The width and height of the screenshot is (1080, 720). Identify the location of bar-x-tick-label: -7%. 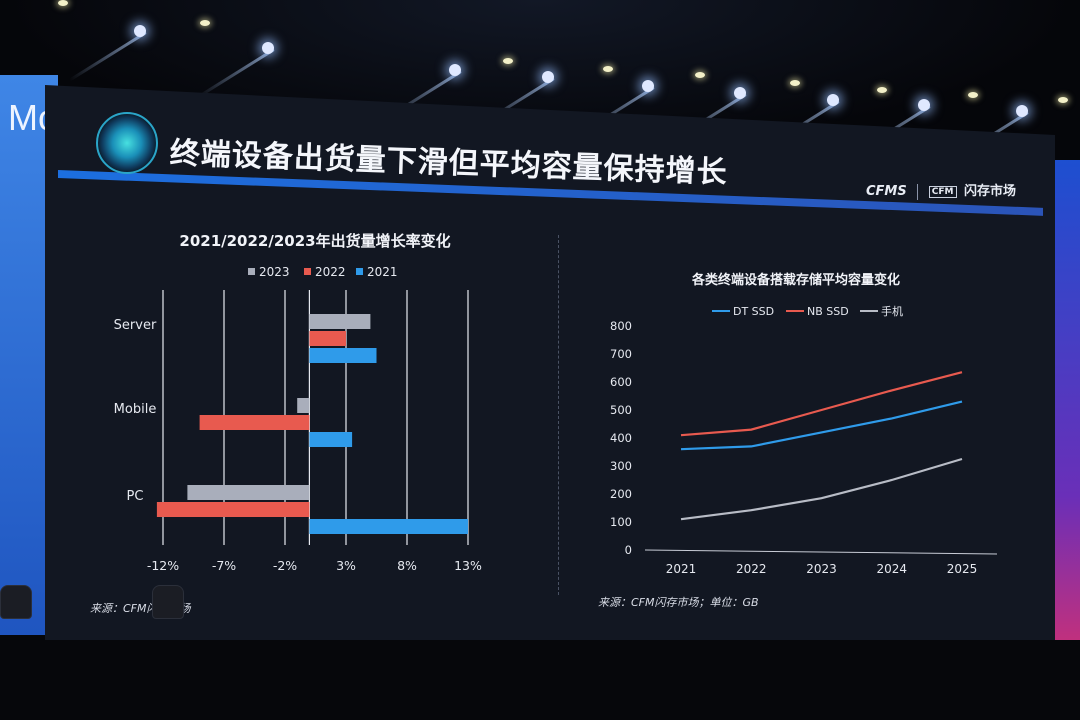
(224, 565).